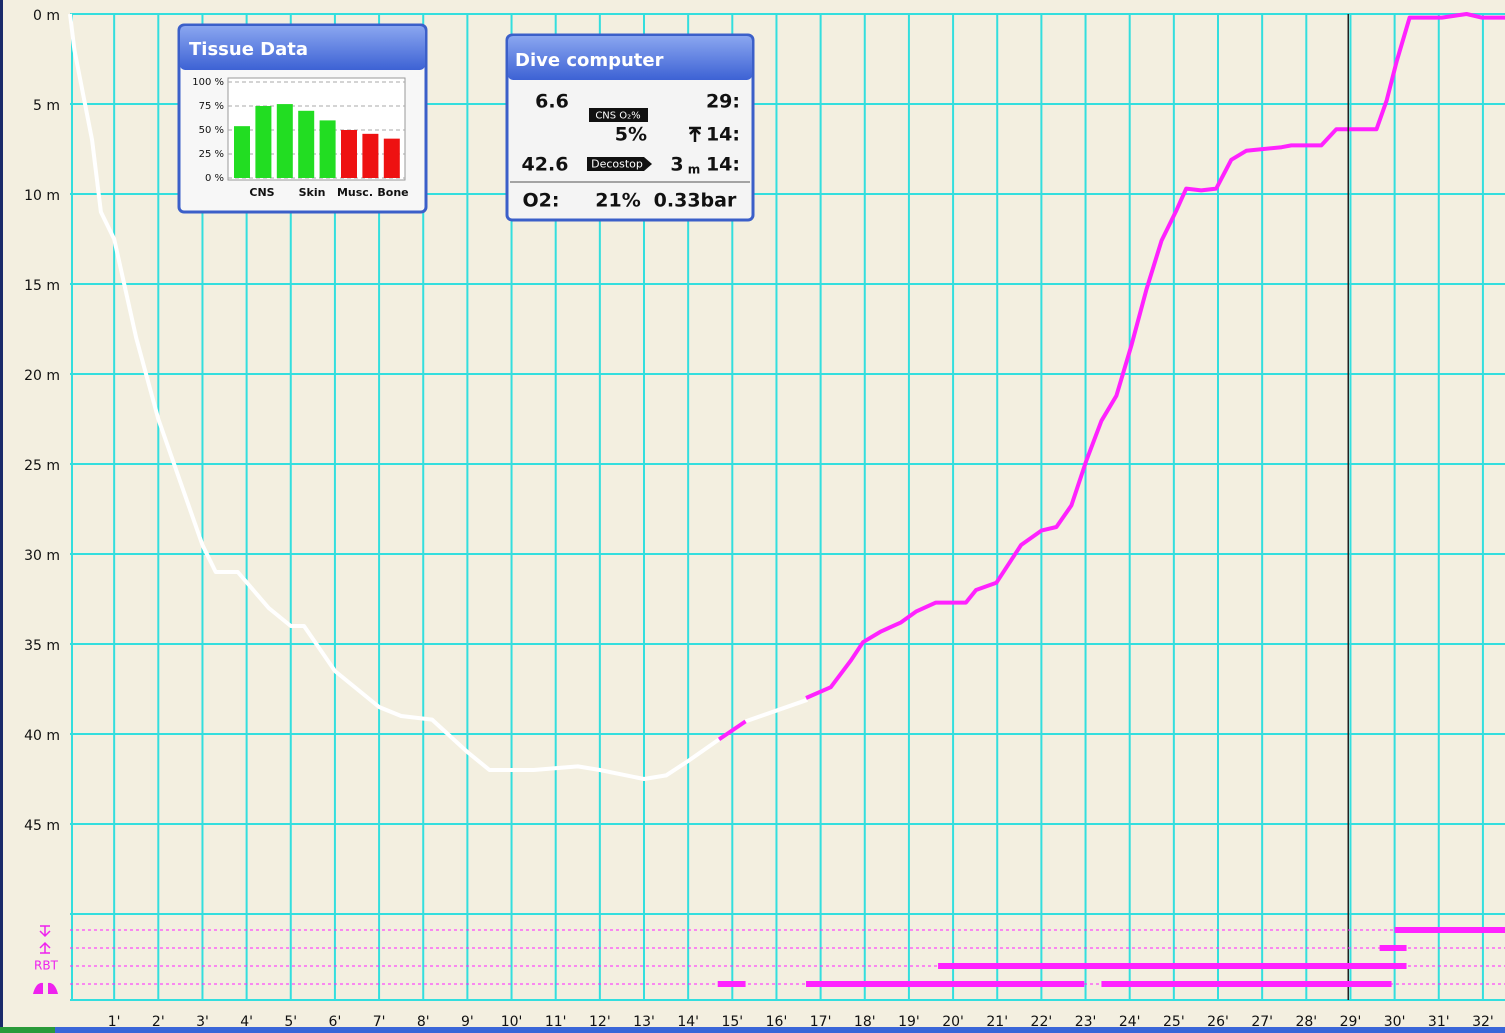  What do you see at coordinates (777, 1022) in the screenshot?
I see `x-tick-label: 16'` at bounding box center [777, 1022].